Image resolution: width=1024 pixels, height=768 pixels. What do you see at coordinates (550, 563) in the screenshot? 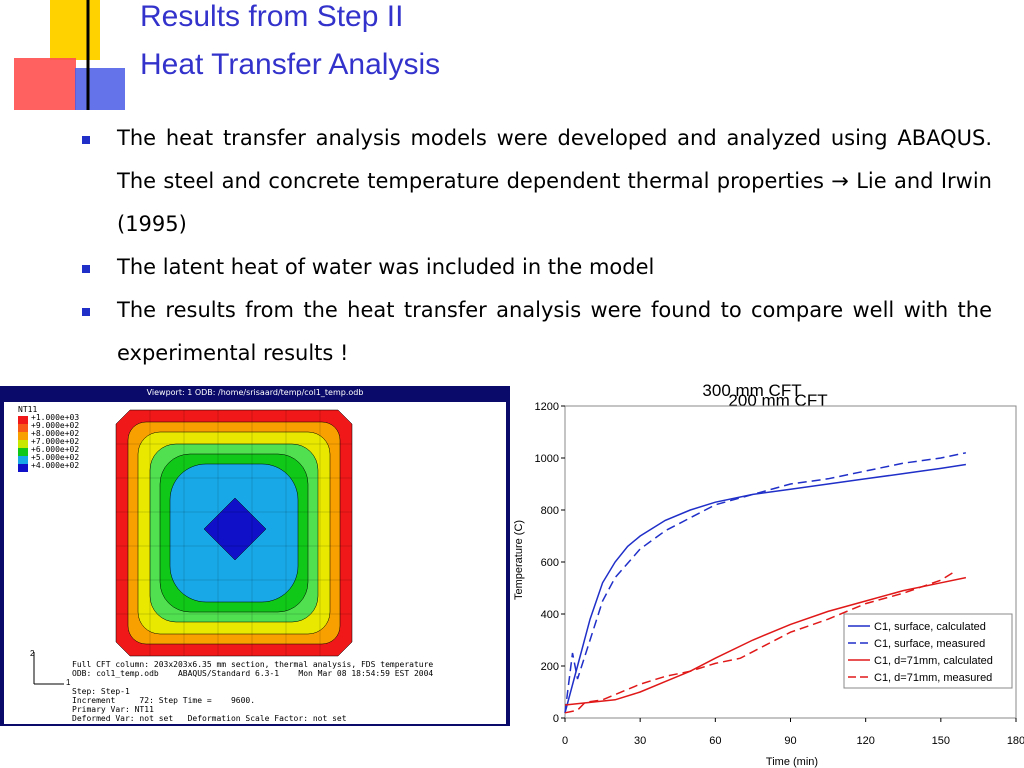
I see `y-tick-label: 600` at bounding box center [550, 563].